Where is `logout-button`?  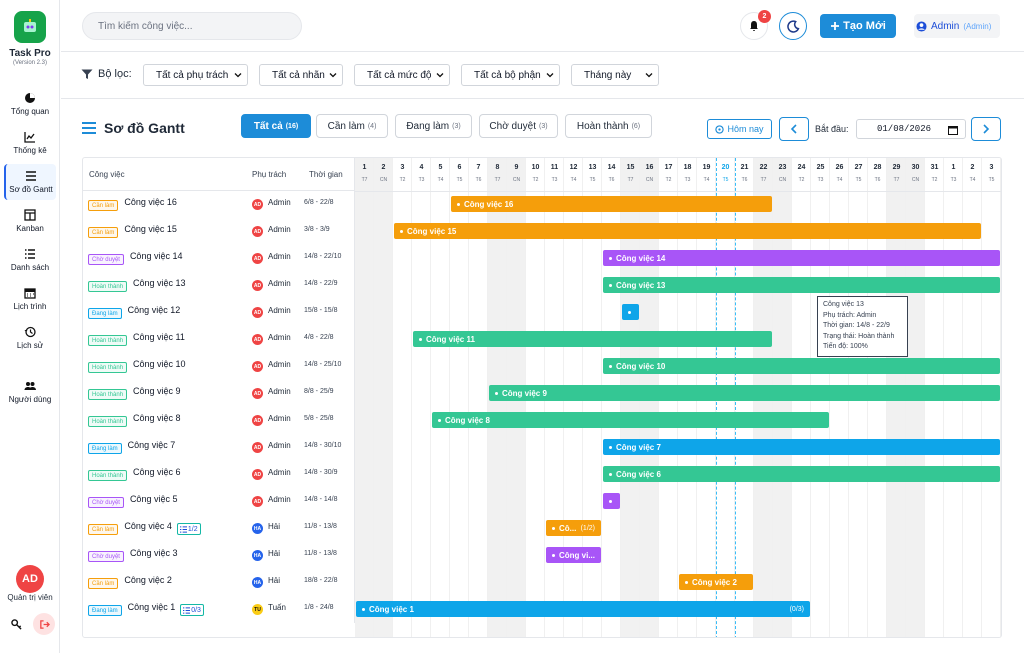
logout-button is located at coordinates (44, 624).